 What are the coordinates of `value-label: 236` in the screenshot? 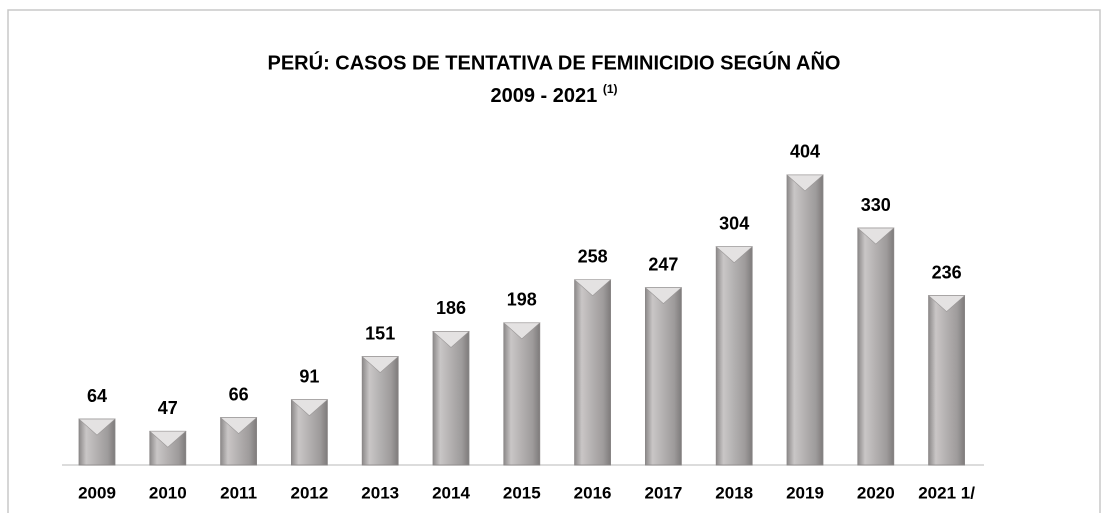 It's located at (947, 272).